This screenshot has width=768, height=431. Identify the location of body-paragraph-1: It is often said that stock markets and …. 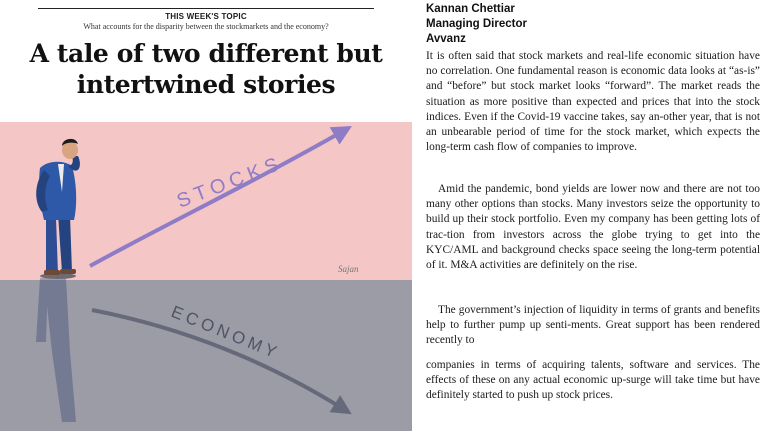
(593, 102).